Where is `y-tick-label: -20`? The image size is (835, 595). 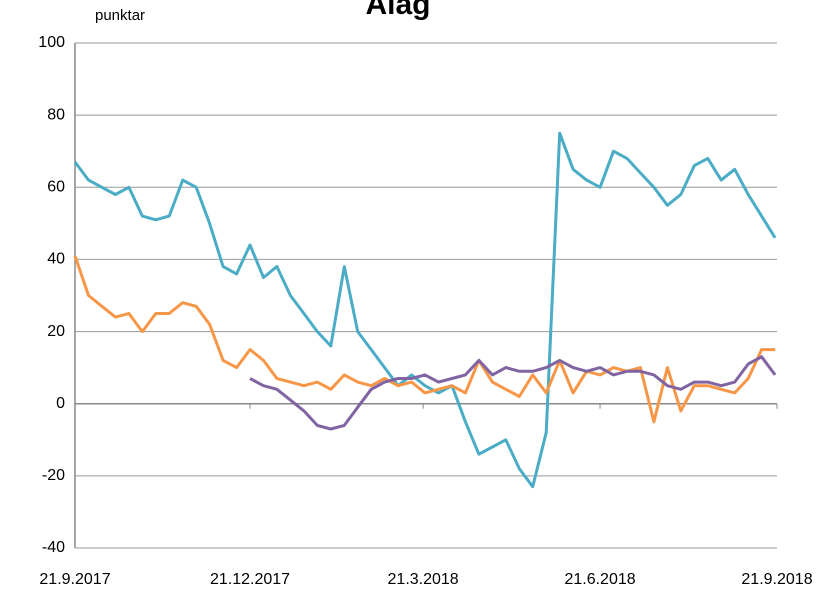 y-tick-label: -20 is located at coordinates (53, 475).